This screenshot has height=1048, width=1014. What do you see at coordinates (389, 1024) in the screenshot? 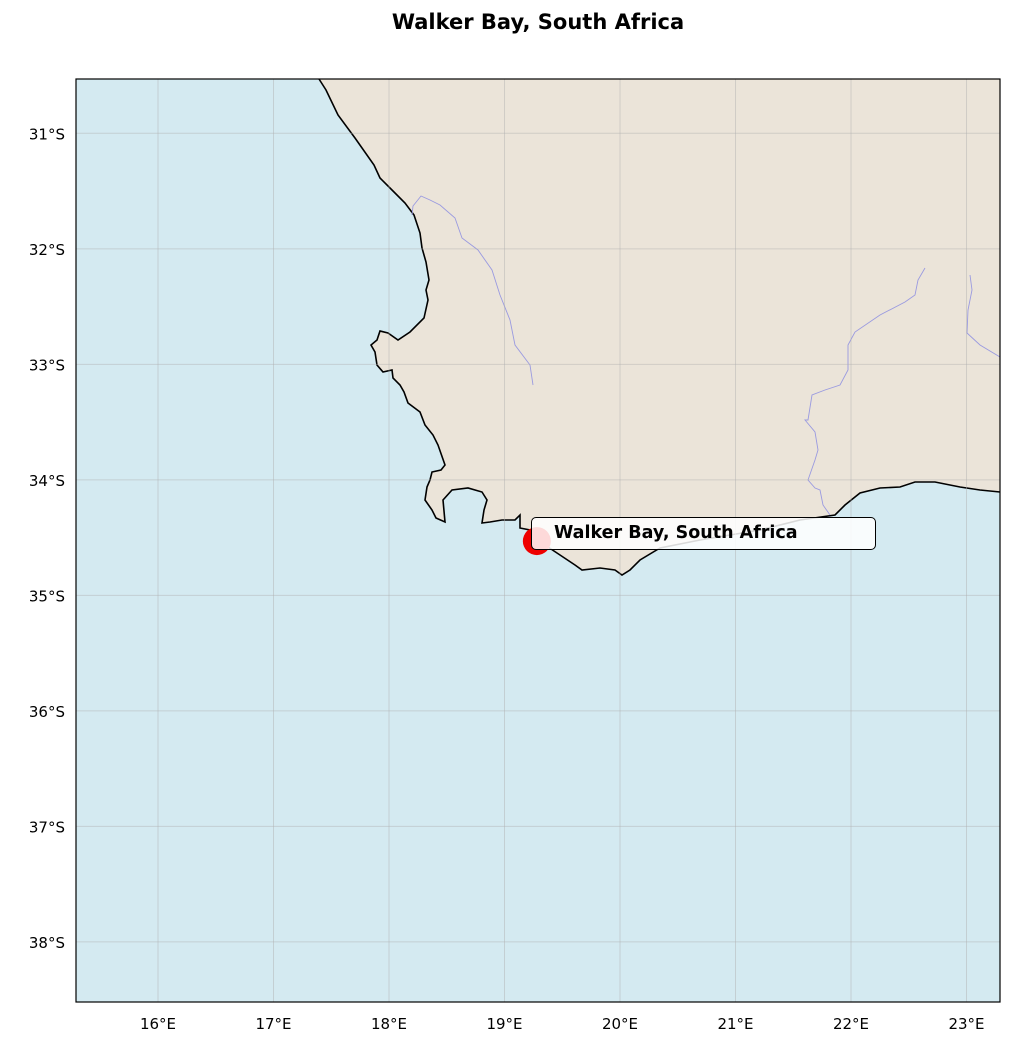
I see `x-tick-label: 18°E` at bounding box center [389, 1024].